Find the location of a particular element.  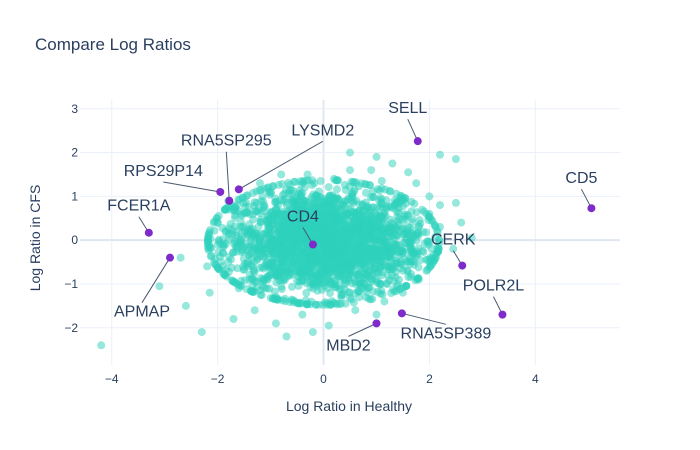

annotation-label: APMAP is located at coordinates (142, 312).